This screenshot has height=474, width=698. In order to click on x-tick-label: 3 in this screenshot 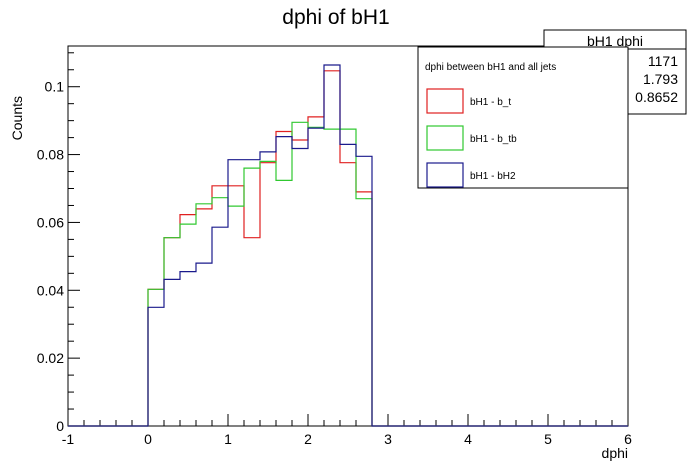, I will do `click(388, 439)`.